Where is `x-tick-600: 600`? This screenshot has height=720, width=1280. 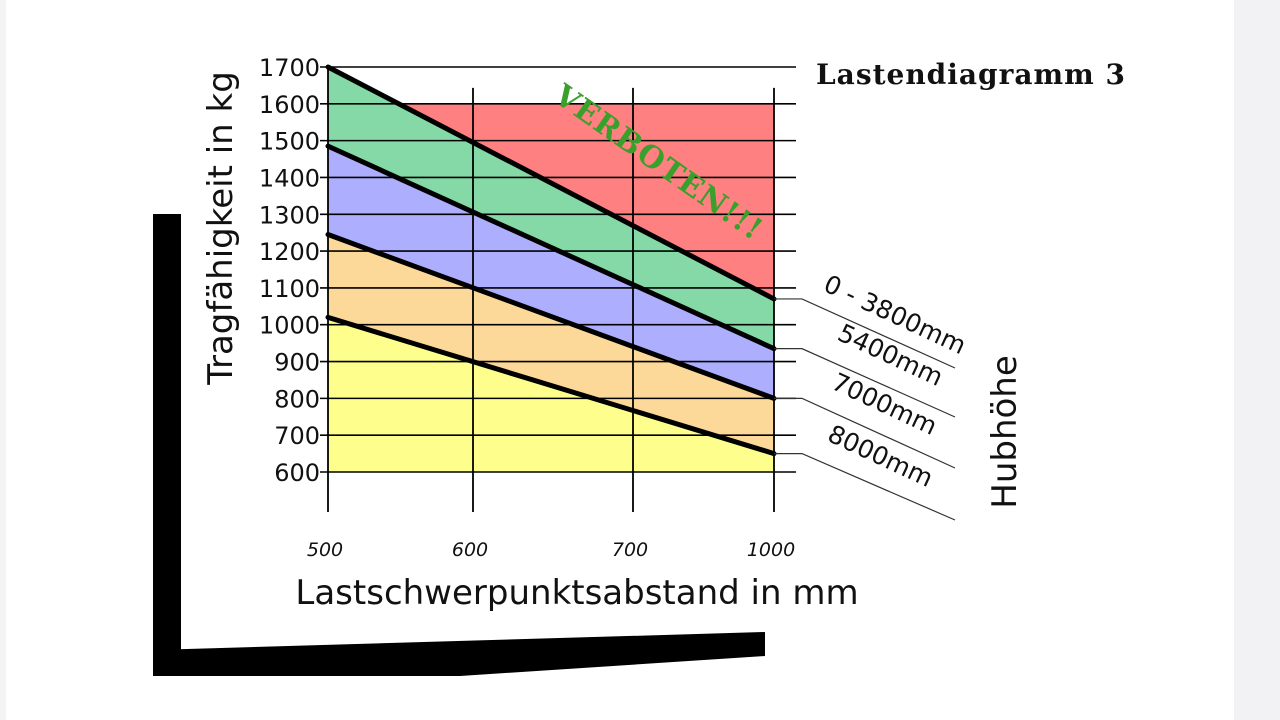 x-tick-600: 600 is located at coordinates (470, 550).